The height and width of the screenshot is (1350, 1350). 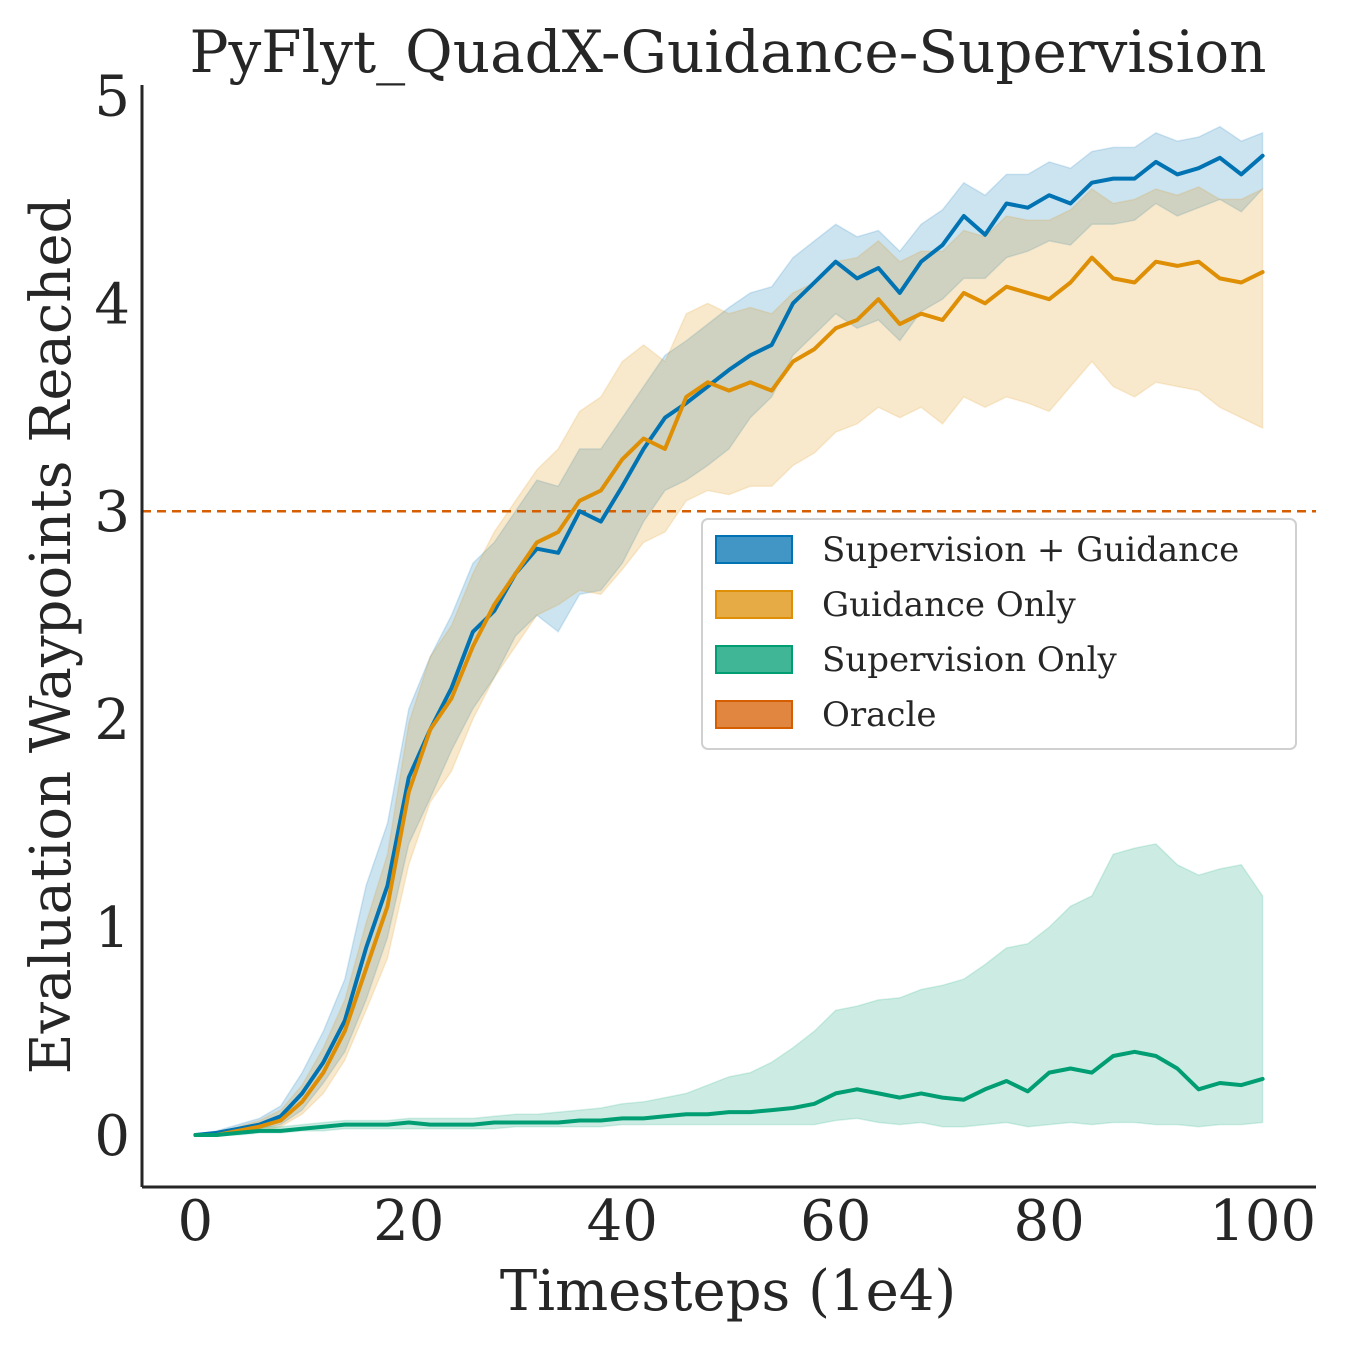 What do you see at coordinates (112, 96) in the screenshot?
I see `y-tick-label: 5` at bounding box center [112, 96].